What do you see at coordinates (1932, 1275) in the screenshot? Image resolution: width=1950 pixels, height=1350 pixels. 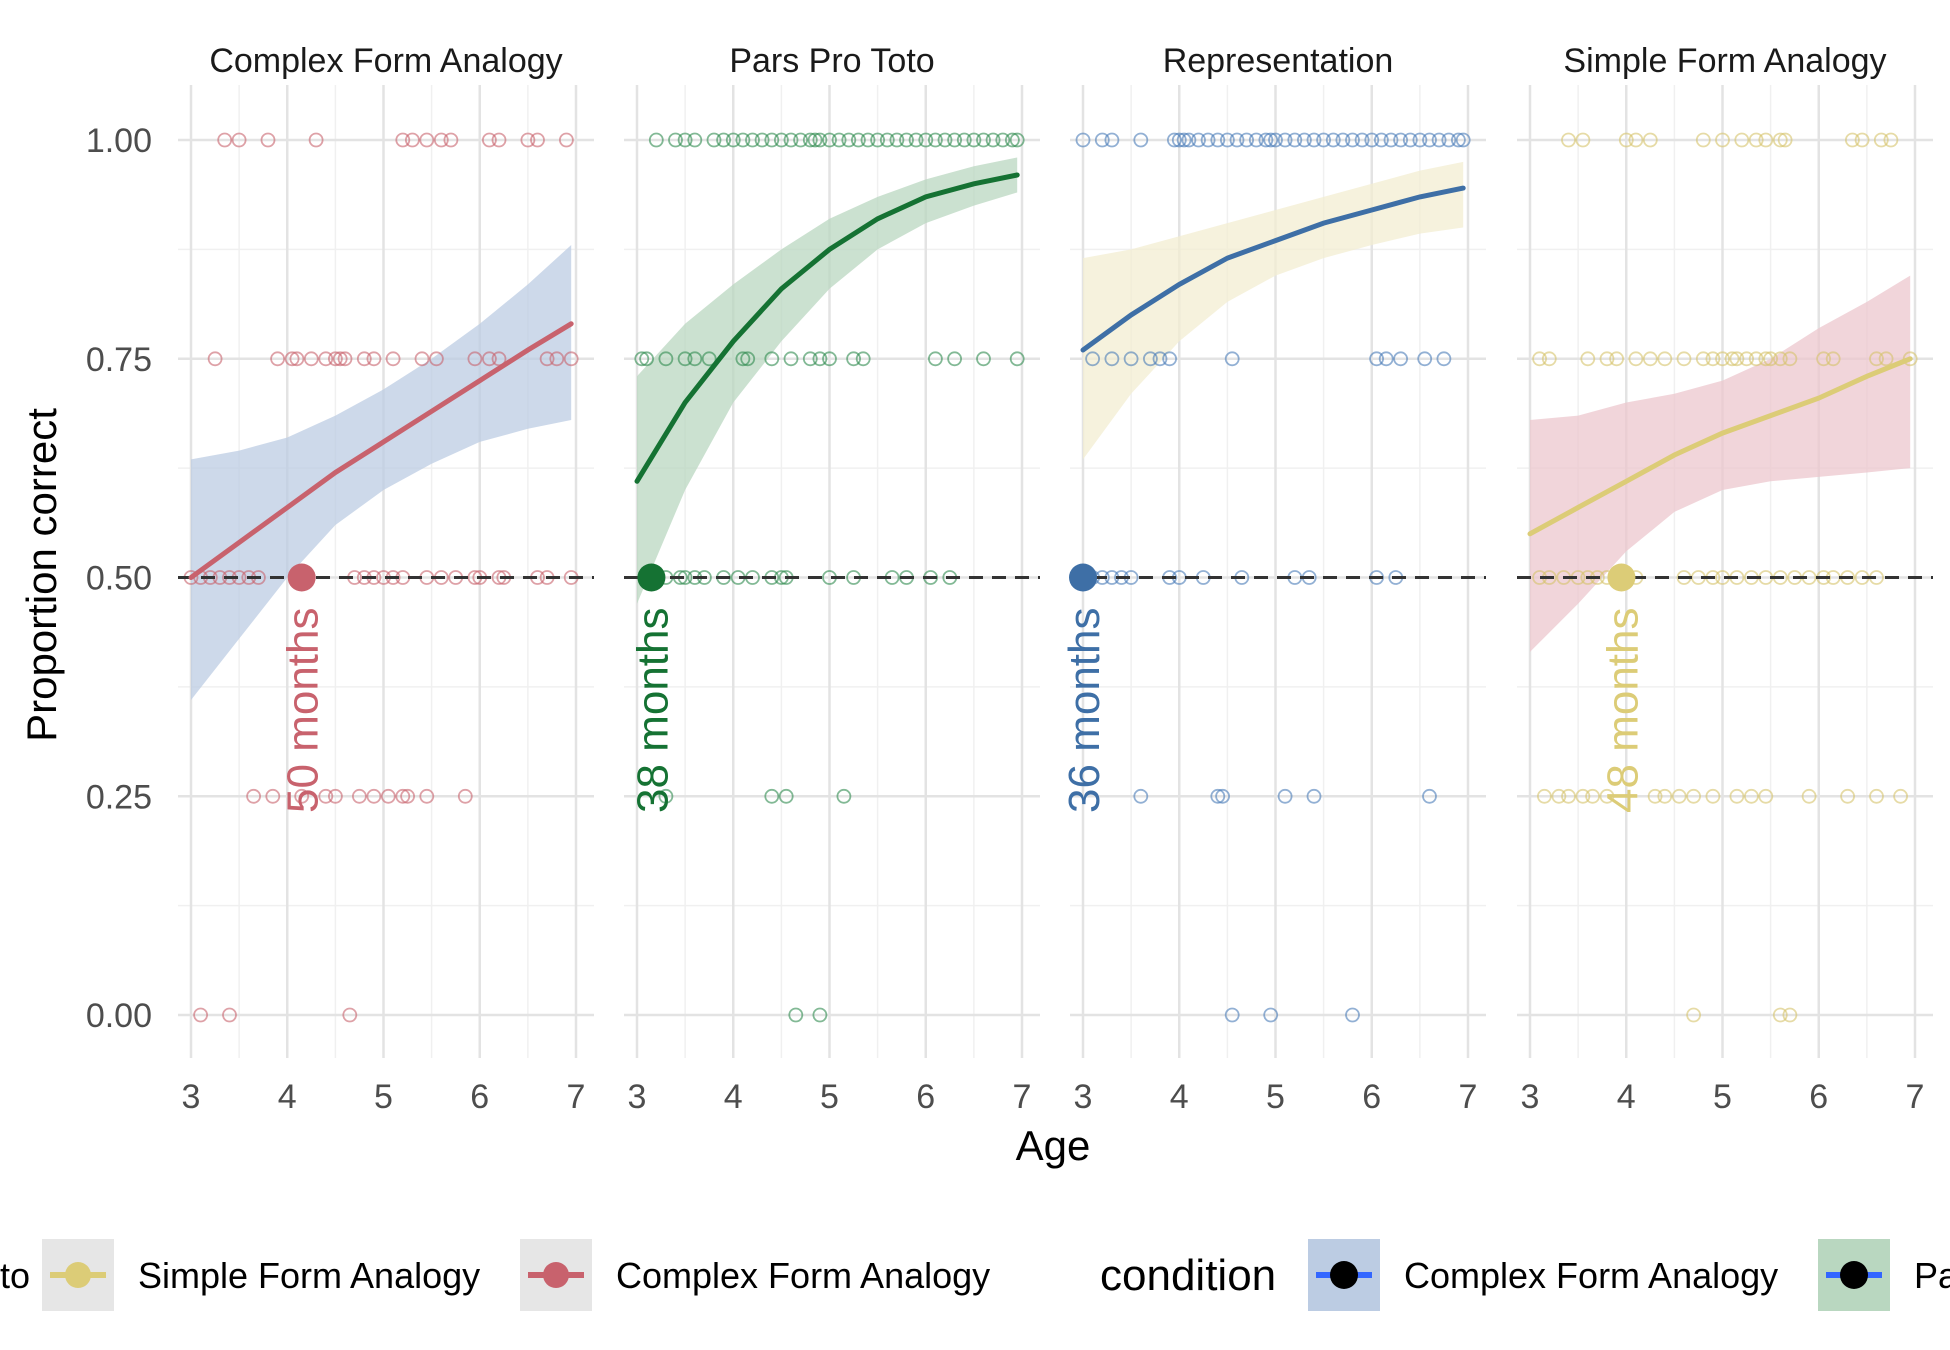 I see `legend-label: Pa` at bounding box center [1932, 1275].